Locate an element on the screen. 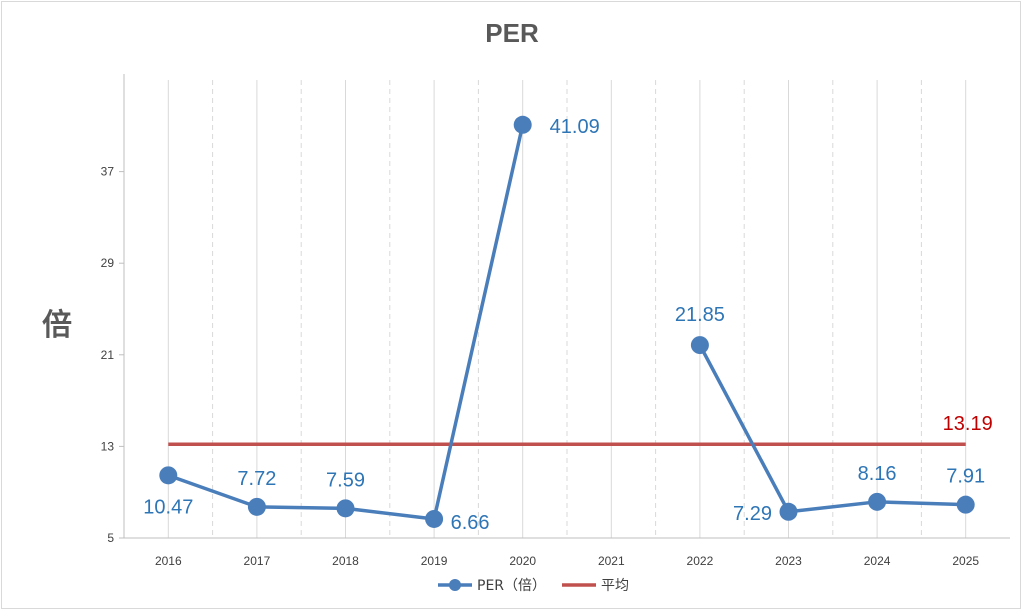 This screenshot has width=1024, height=612. per-data-label: 41.09 is located at coordinates (575, 127).